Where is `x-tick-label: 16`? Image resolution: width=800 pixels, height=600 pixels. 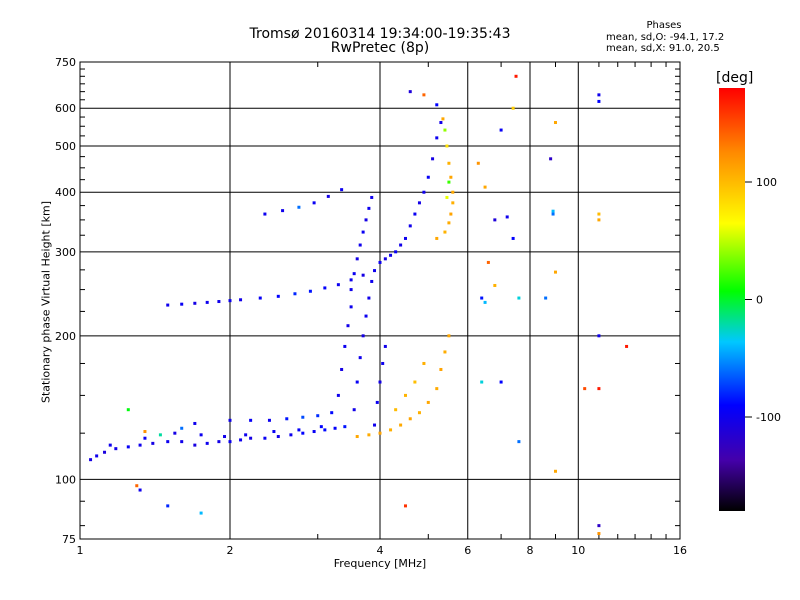 x-tick-label: 16 is located at coordinates (680, 550).